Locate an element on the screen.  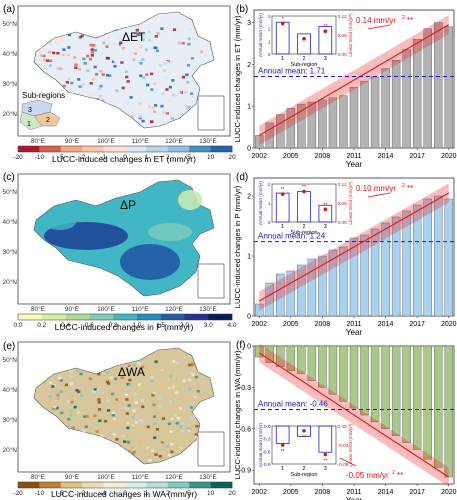
lon-label: 130°E is located at coordinates (208, 141).